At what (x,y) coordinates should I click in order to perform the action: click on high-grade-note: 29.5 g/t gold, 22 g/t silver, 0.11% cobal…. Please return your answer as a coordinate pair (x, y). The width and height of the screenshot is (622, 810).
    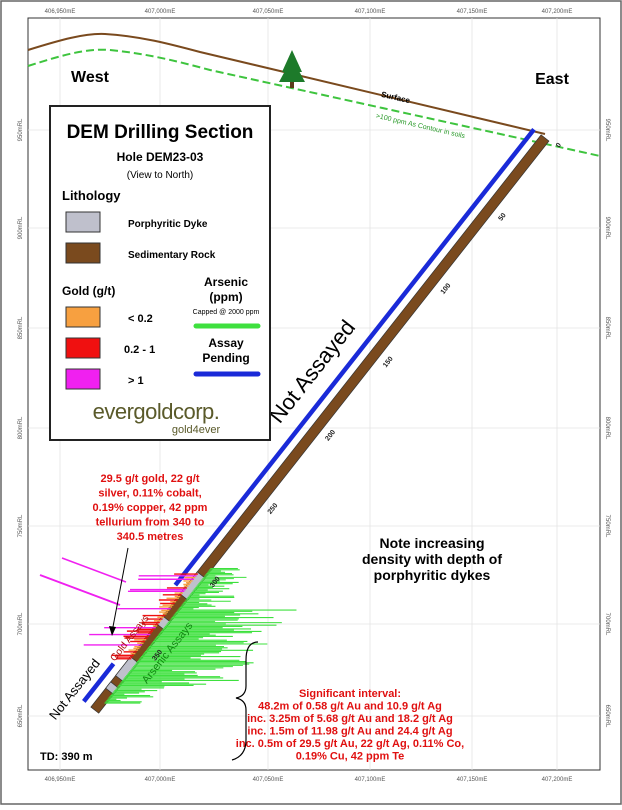
    Looking at the image, I should click on (150, 508).